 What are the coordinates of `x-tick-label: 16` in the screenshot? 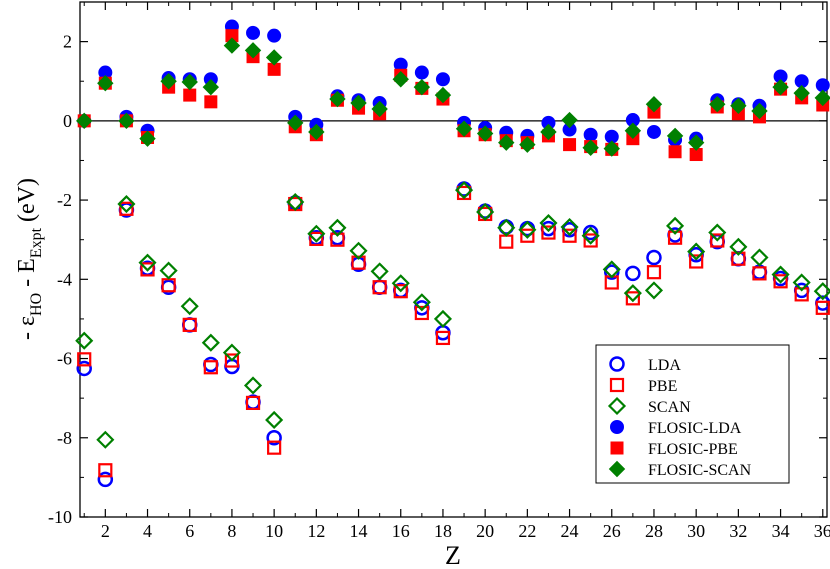 It's located at (401, 531).